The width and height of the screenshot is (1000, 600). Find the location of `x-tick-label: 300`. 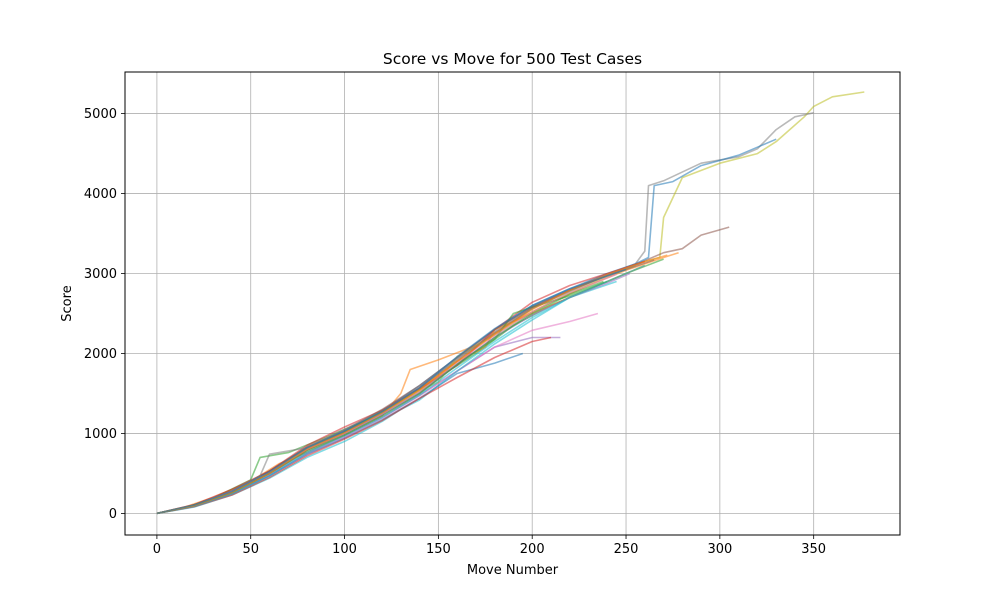

x-tick-label: 300 is located at coordinates (719, 549).